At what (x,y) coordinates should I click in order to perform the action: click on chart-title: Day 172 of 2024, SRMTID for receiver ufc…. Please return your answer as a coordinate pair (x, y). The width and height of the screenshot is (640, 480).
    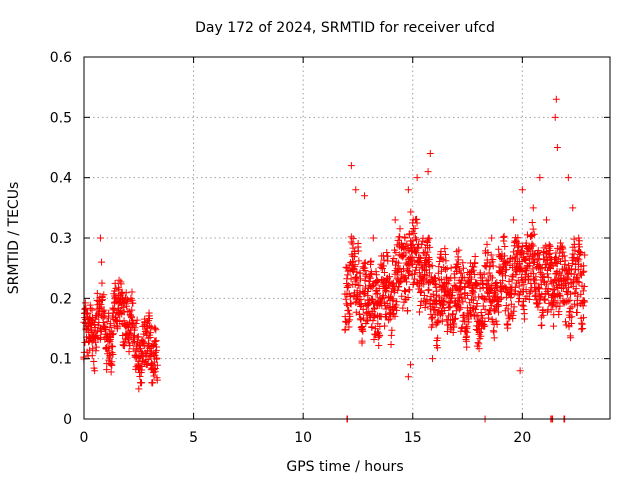
    Looking at the image, I should click on (345, 28).